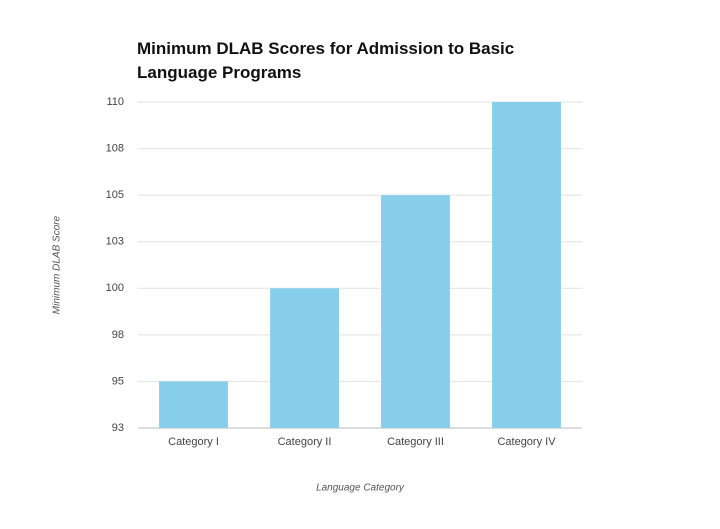  I want to click on y-tick-label: 110, so click(115, 102).